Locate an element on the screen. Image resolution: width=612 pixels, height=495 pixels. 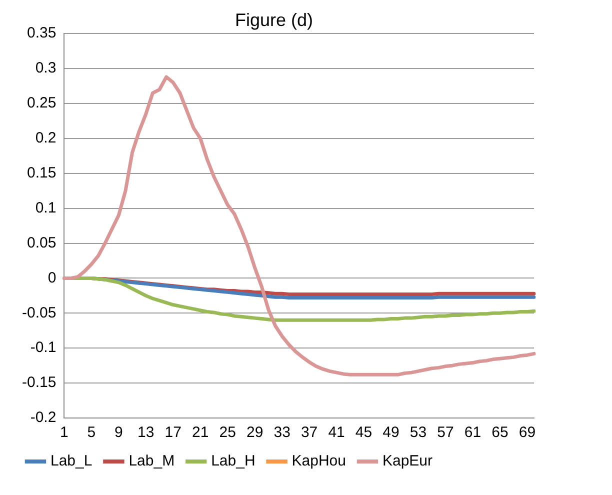
x-tick-label: 9 is located at coordinates (118, 433).